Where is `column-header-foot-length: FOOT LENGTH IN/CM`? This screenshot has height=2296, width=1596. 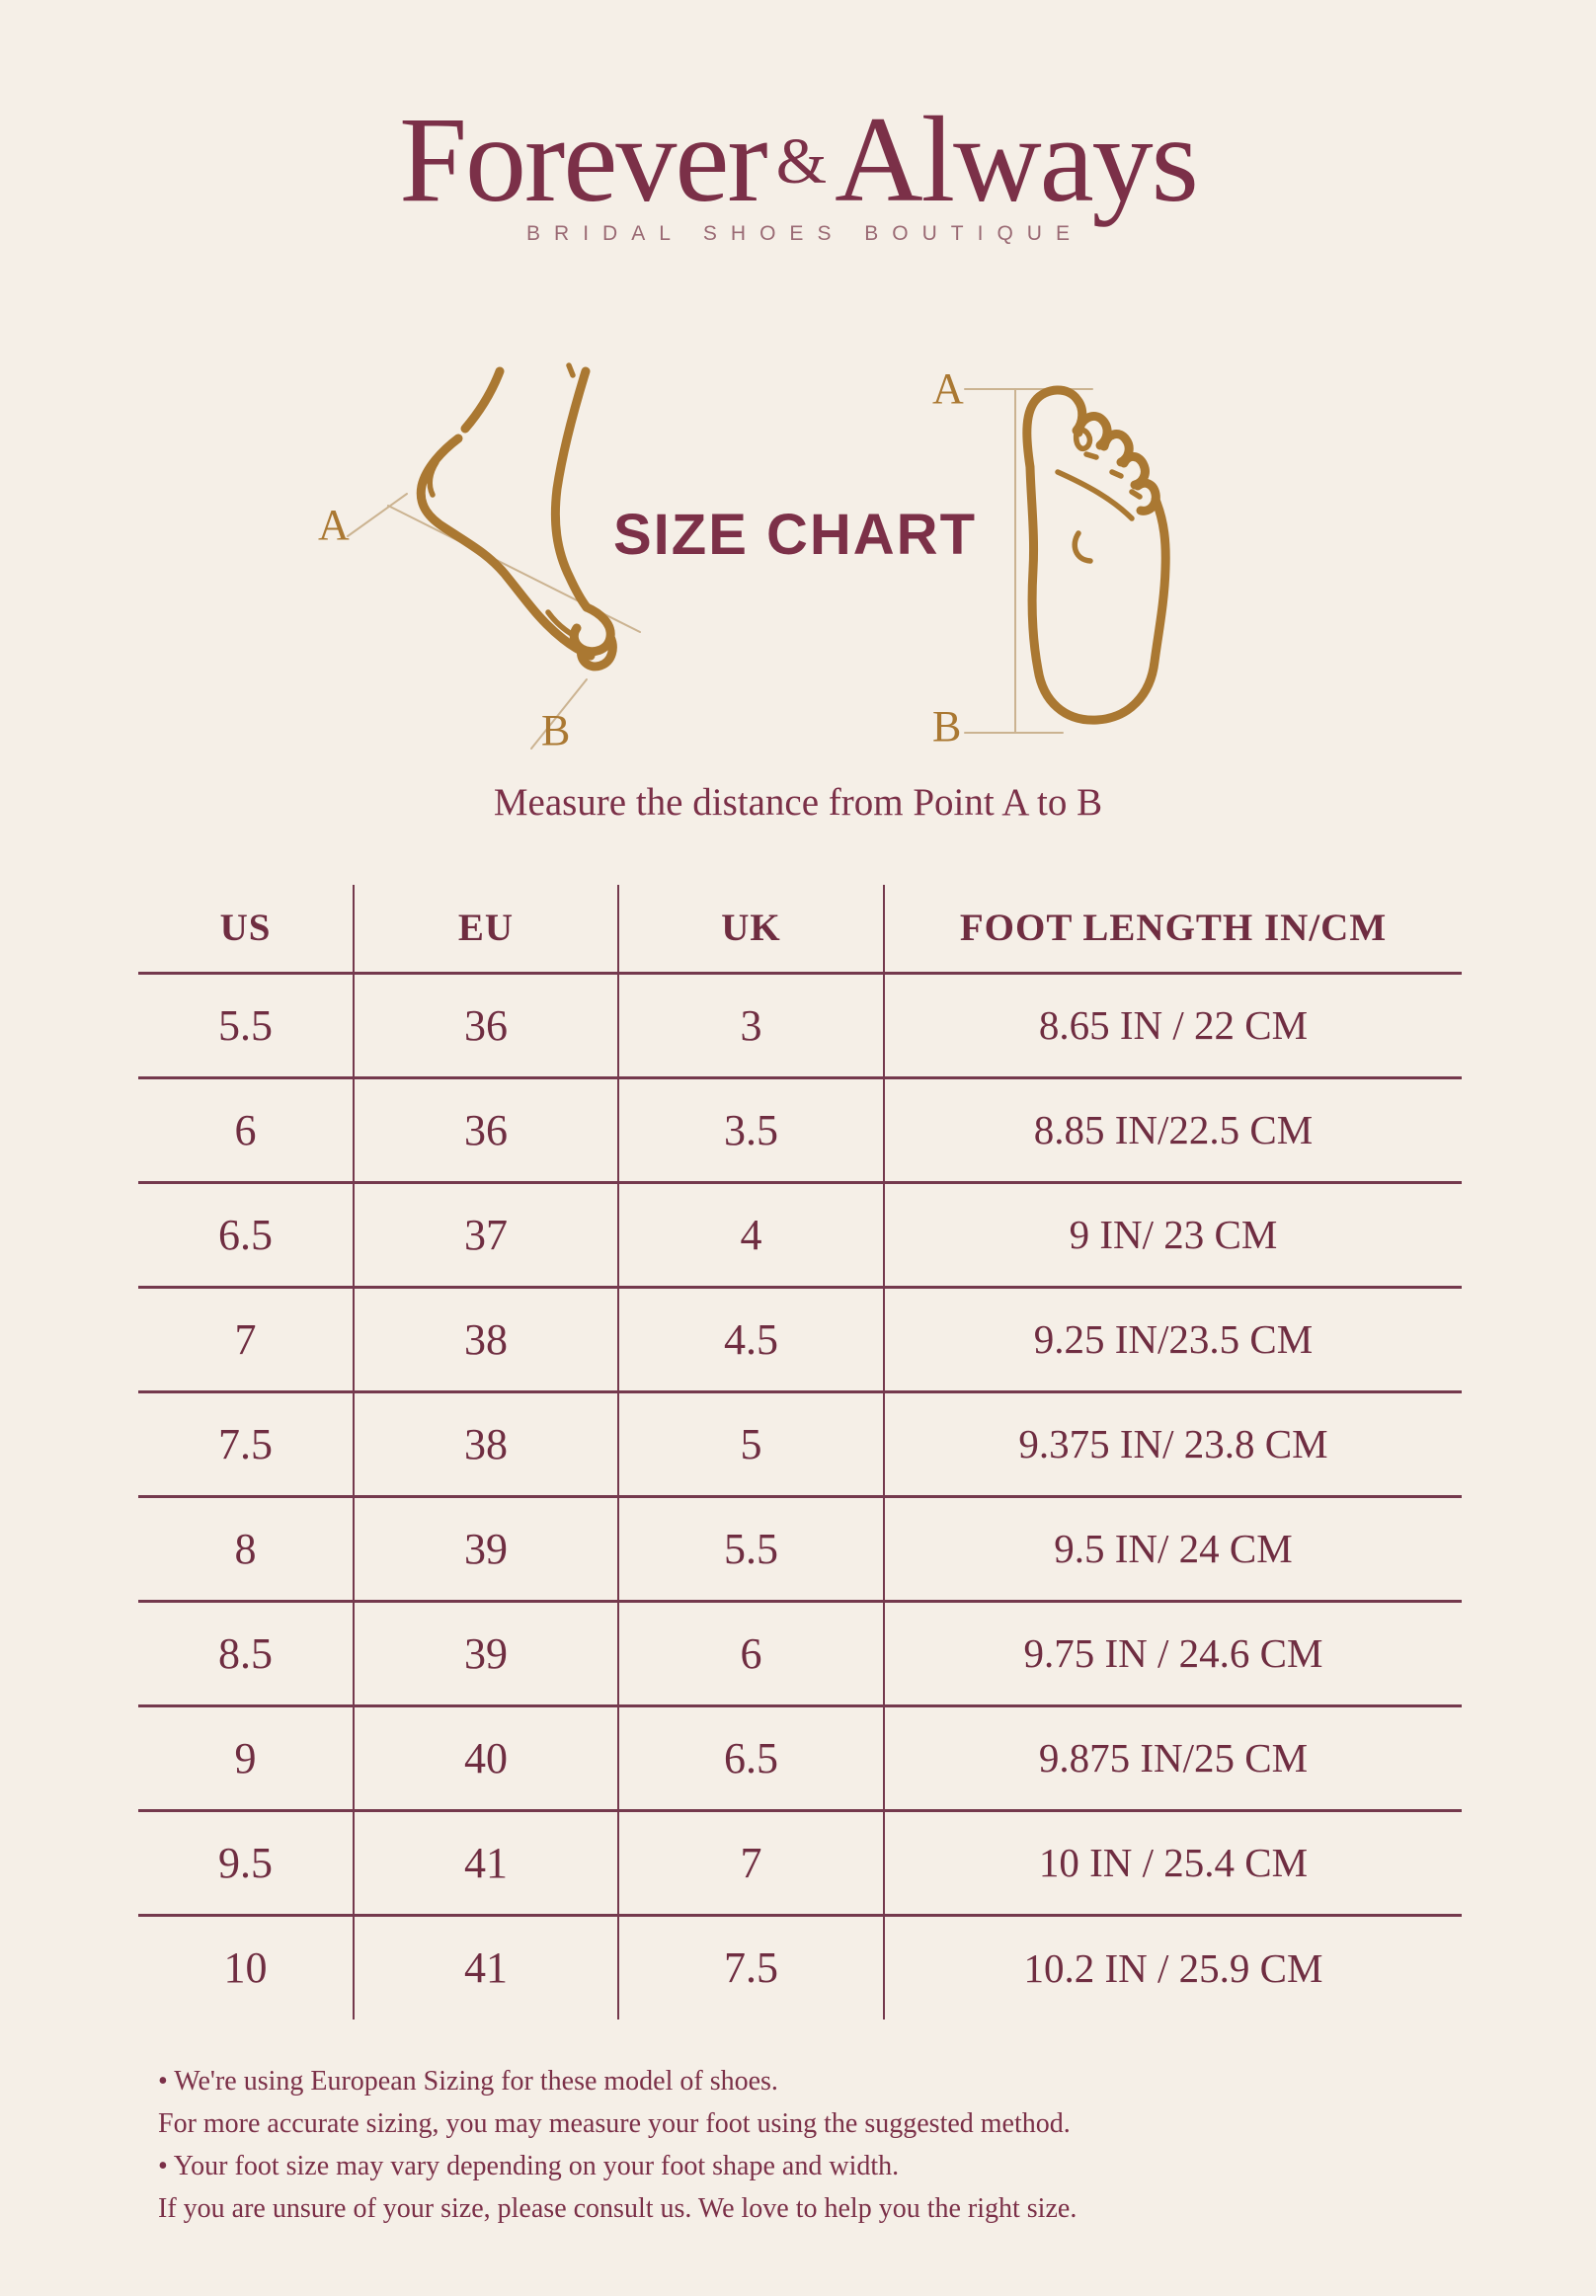 column-header-foot-length: FOOT LENGTH IN/CM is located at coordinates (1172, 930).